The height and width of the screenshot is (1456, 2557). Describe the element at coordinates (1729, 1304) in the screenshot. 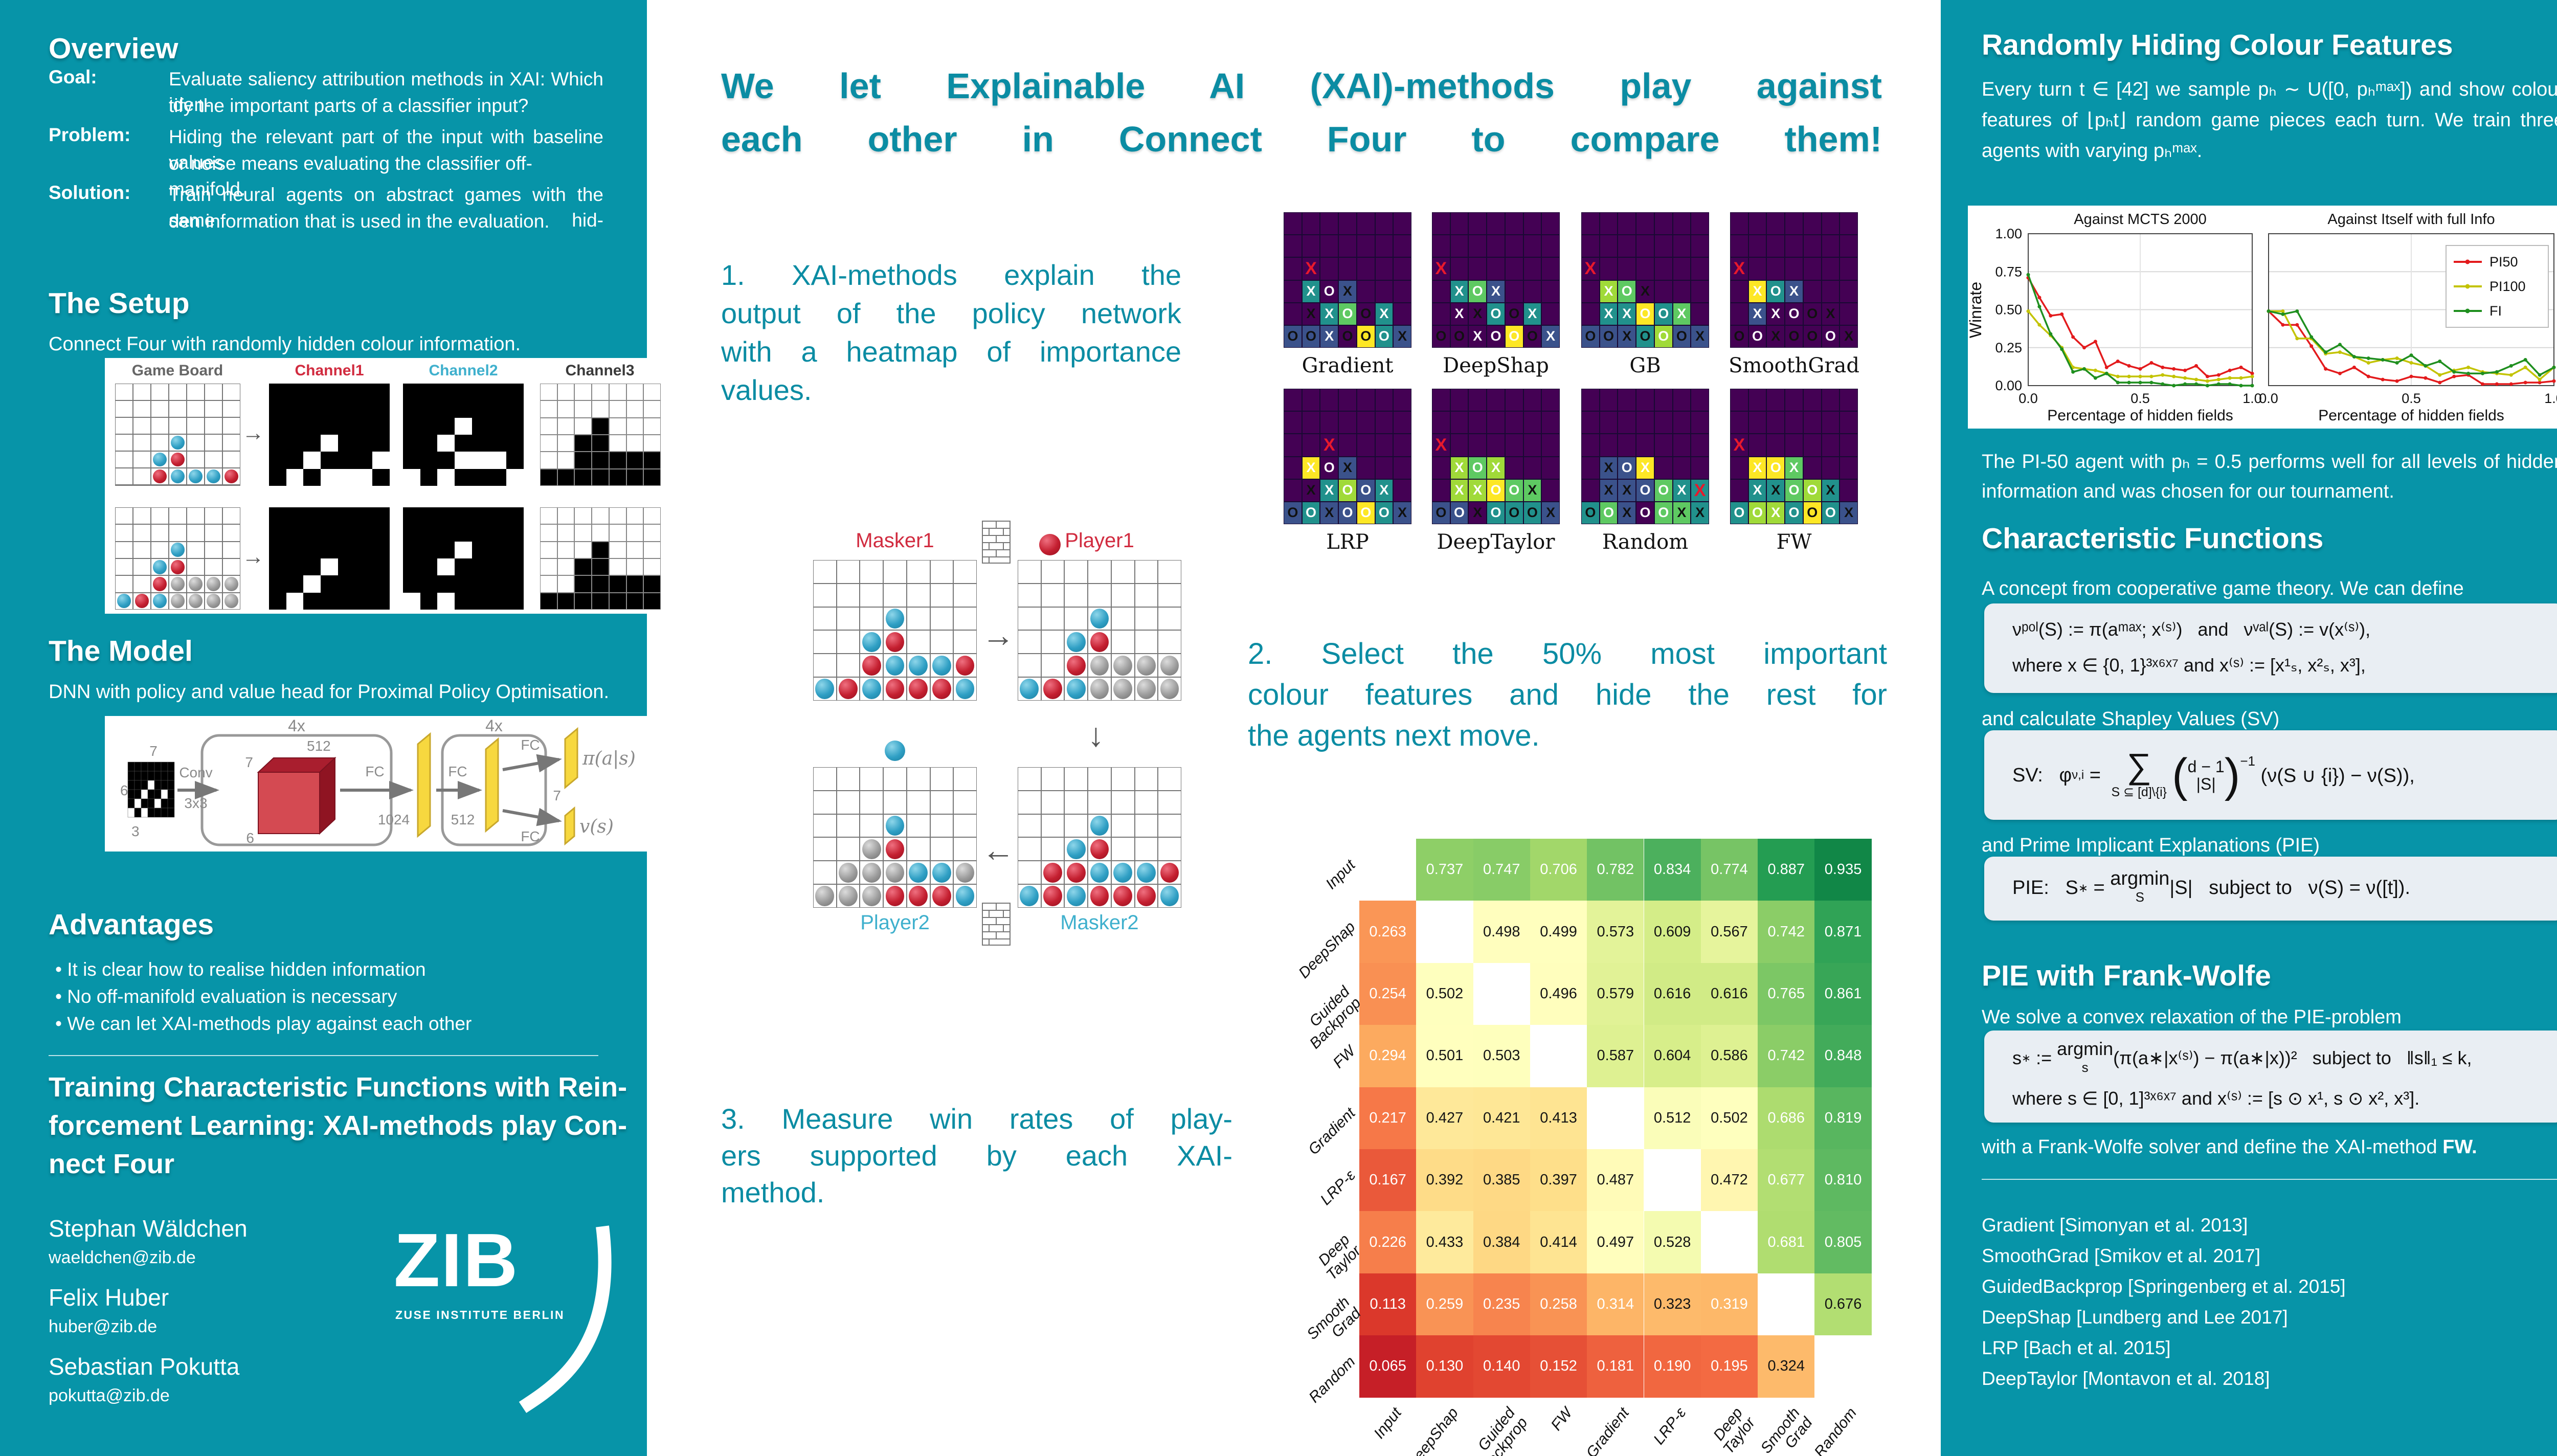

I see `winrate-cell: 0.319` at that location.